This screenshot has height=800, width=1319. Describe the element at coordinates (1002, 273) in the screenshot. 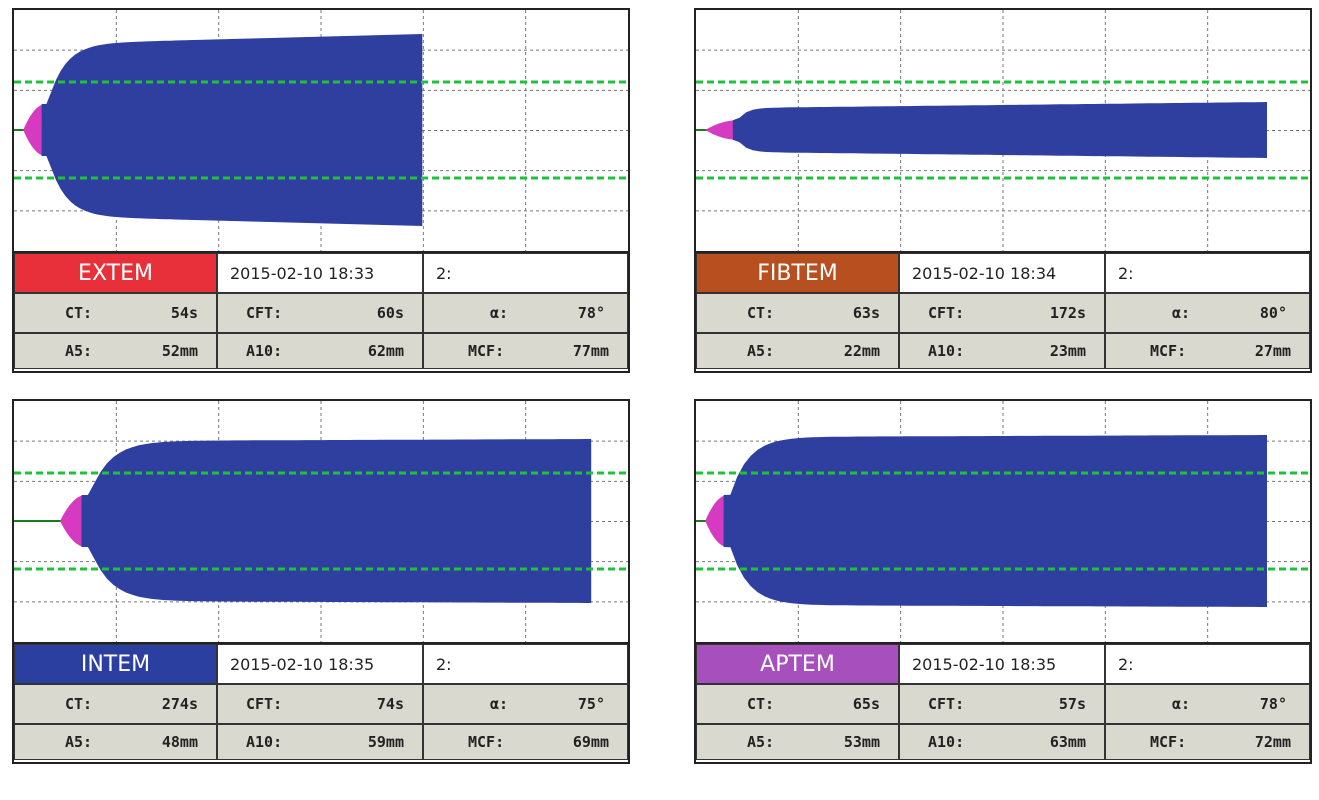

I see `timestamp: 2015-02-10 18:34` at that location.